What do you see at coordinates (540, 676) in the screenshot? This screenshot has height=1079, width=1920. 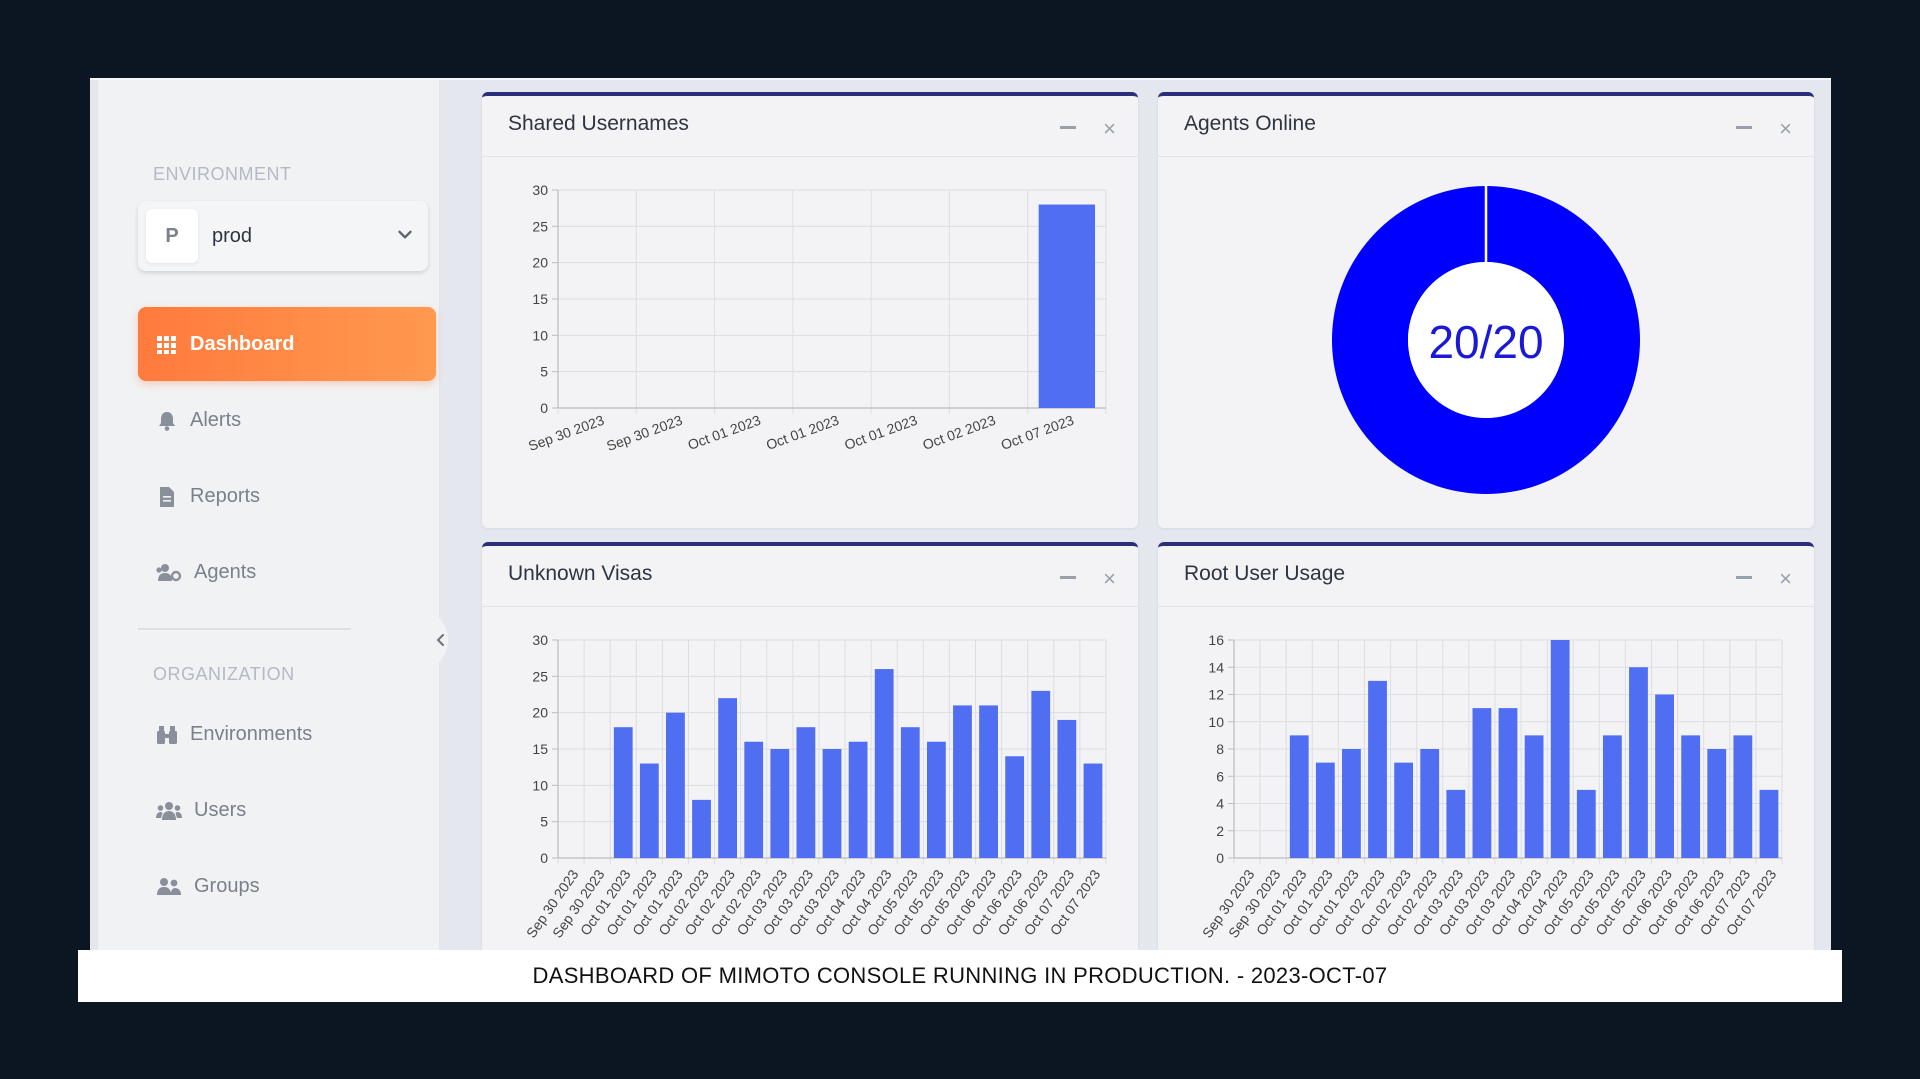 I see `y-tick-label: 25` at bounding box center [540, 676].